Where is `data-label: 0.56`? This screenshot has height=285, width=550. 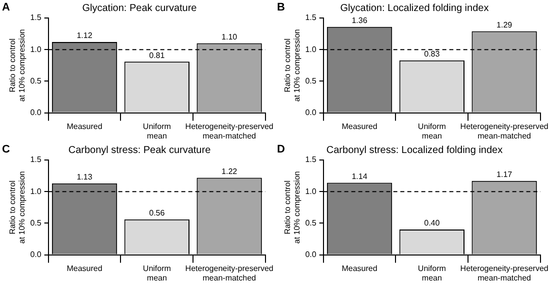
data-label: 0.56 is located at coordinates (157, 213).